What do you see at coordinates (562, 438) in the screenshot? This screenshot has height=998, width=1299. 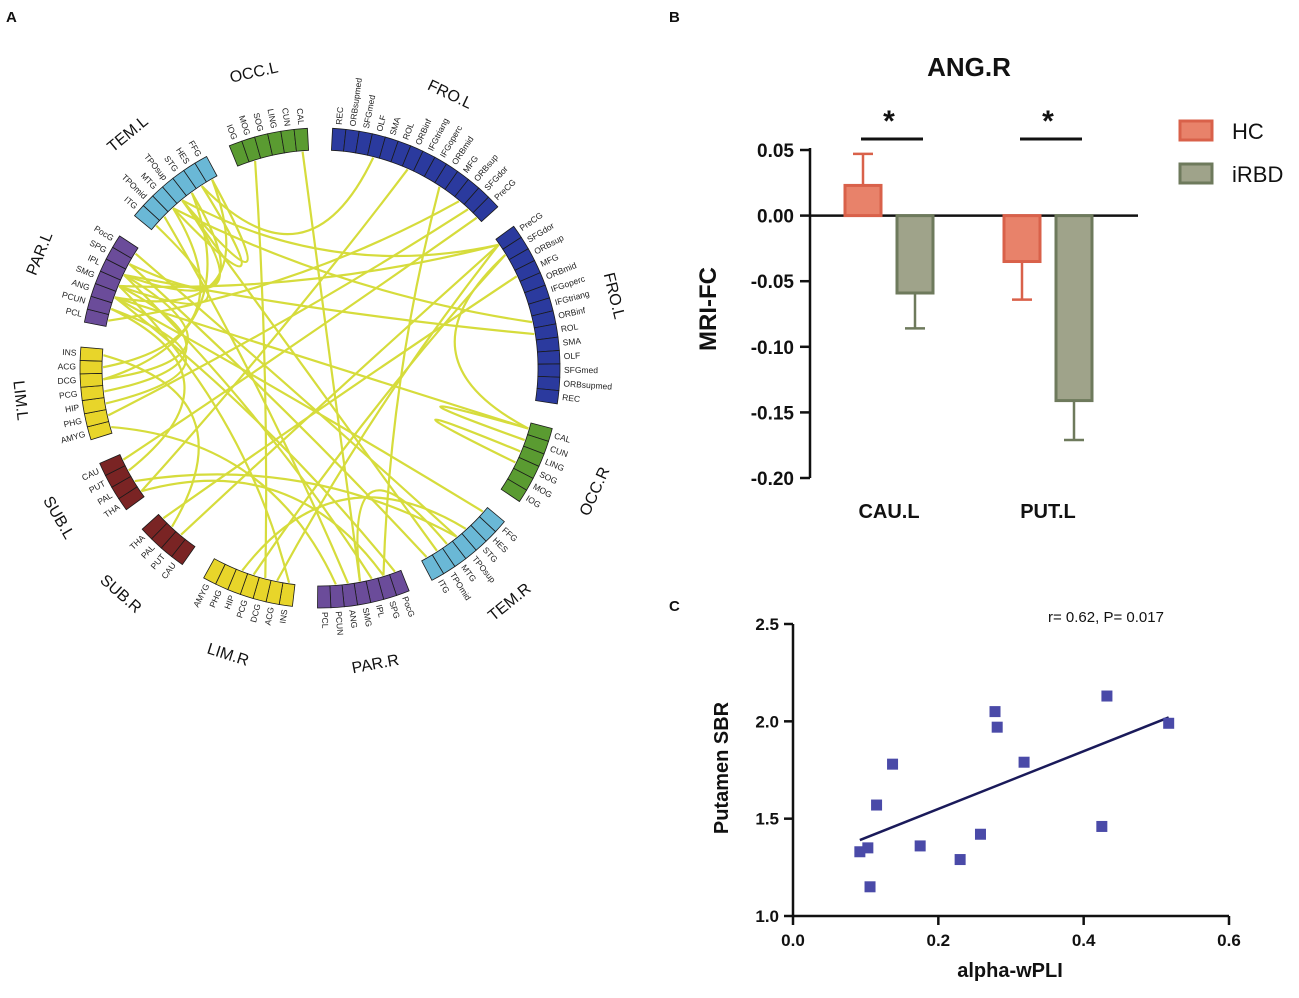 I see `region-label: CAL` at bounding box center [562, 438].